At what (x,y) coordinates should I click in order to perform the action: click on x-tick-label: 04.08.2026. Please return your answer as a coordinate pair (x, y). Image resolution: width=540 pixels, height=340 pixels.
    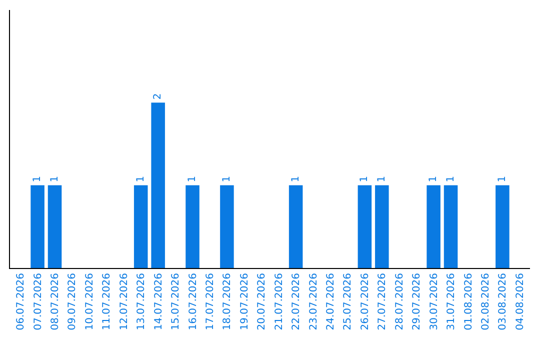
    Looking at the image, I should click on (520, 301).